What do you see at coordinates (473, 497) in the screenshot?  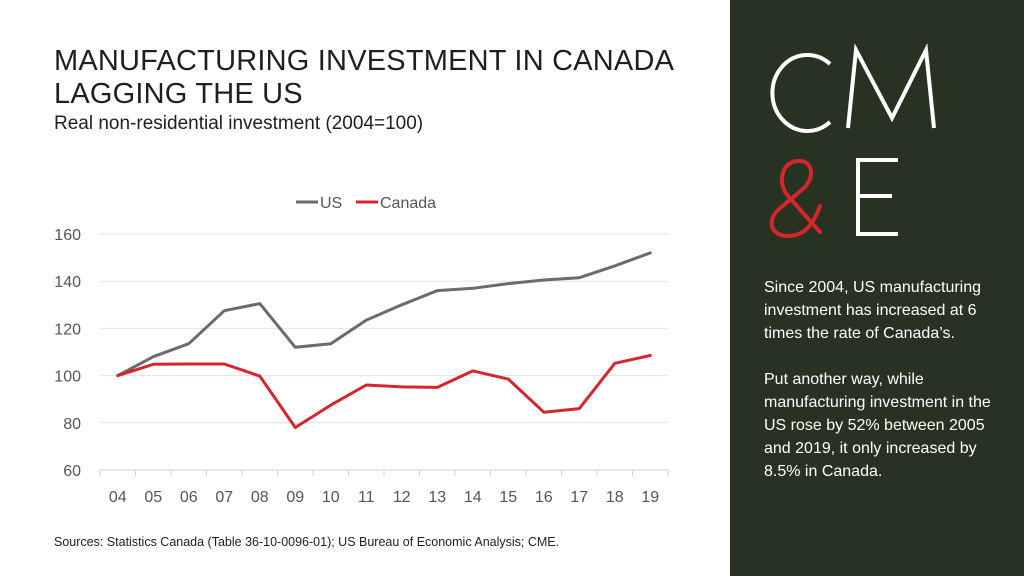 I see `x-tick-label: 14` at bounding box center [473, 497].